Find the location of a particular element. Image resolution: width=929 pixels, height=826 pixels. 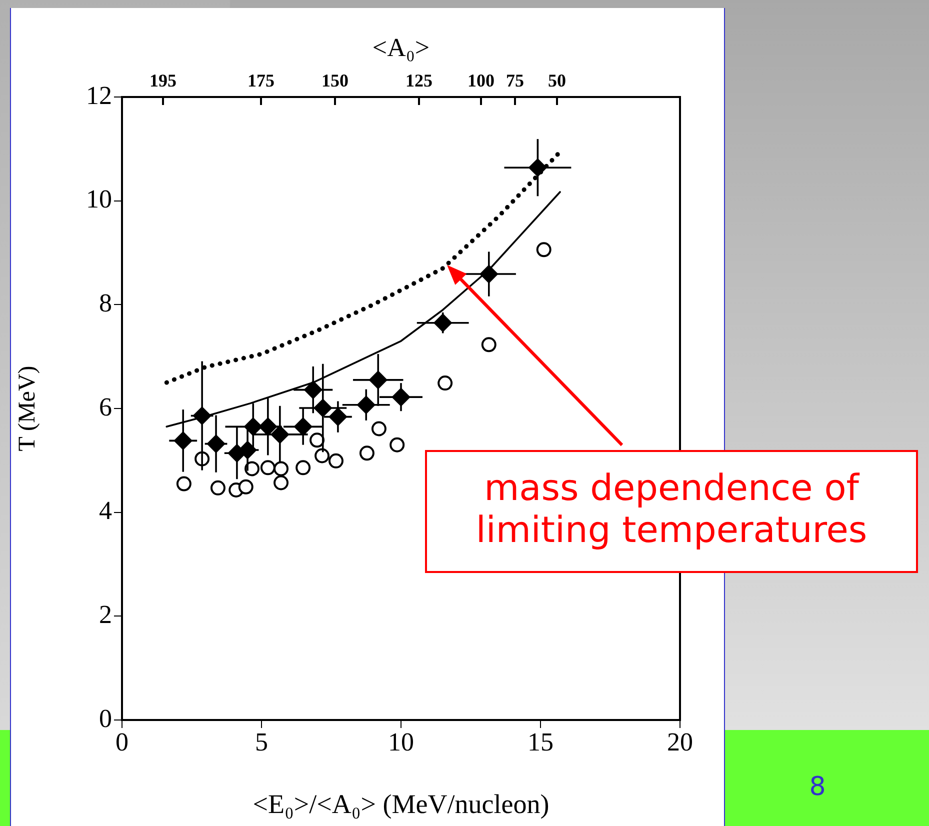

x-tick-label: 20 is located at coordinates (680, 741).